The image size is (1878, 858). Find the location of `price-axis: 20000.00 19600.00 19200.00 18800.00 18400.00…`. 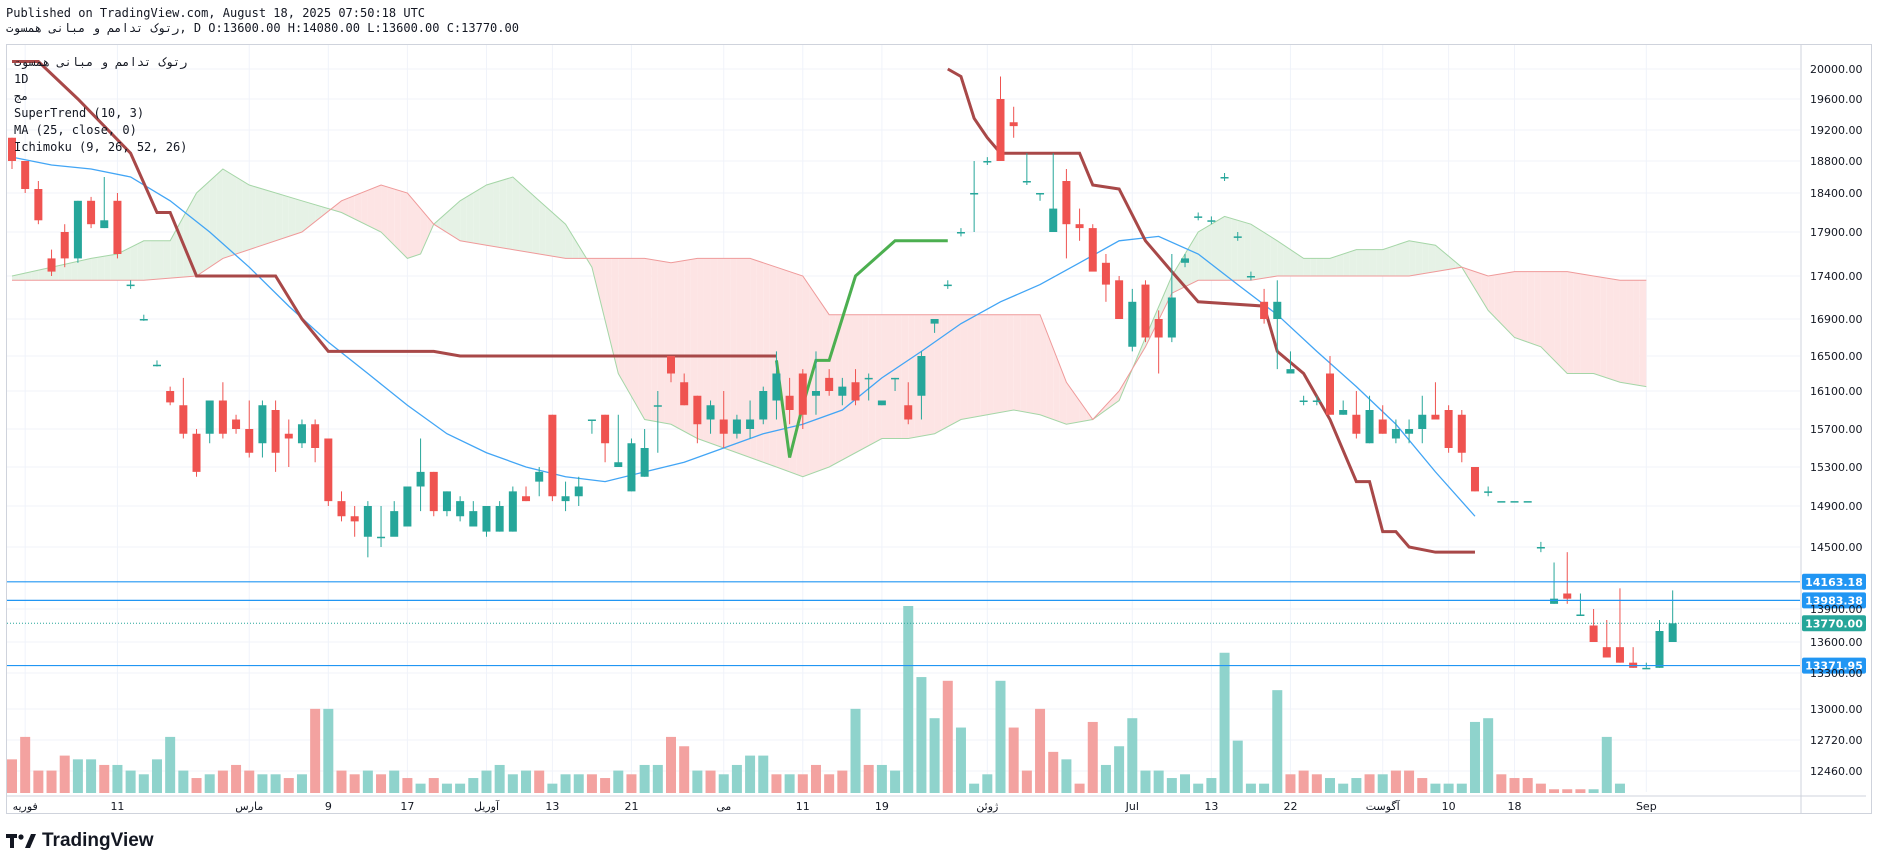

price-axis: 20000.00 19600.00 19200.00 18800.00 18400.00… is located at coordinates (1831, 429).